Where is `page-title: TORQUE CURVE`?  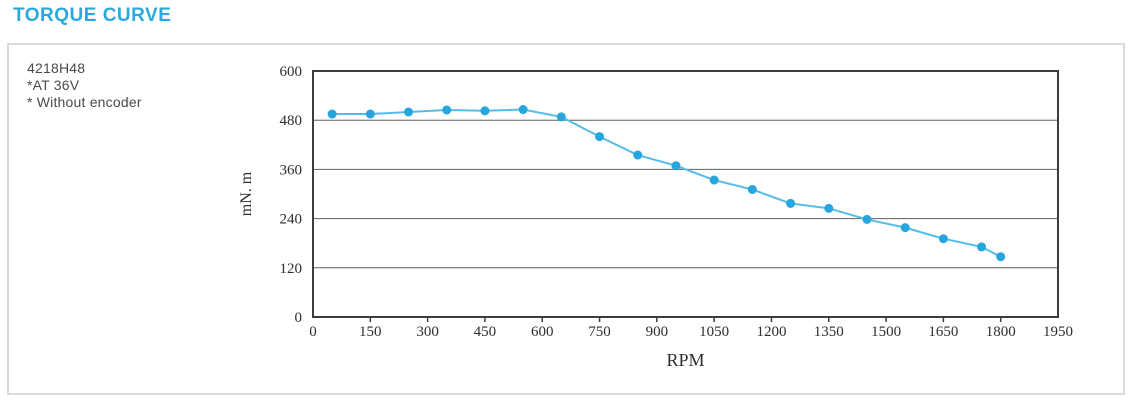
page-title: TORQUE CURVE is located at coordinates (92, 15).